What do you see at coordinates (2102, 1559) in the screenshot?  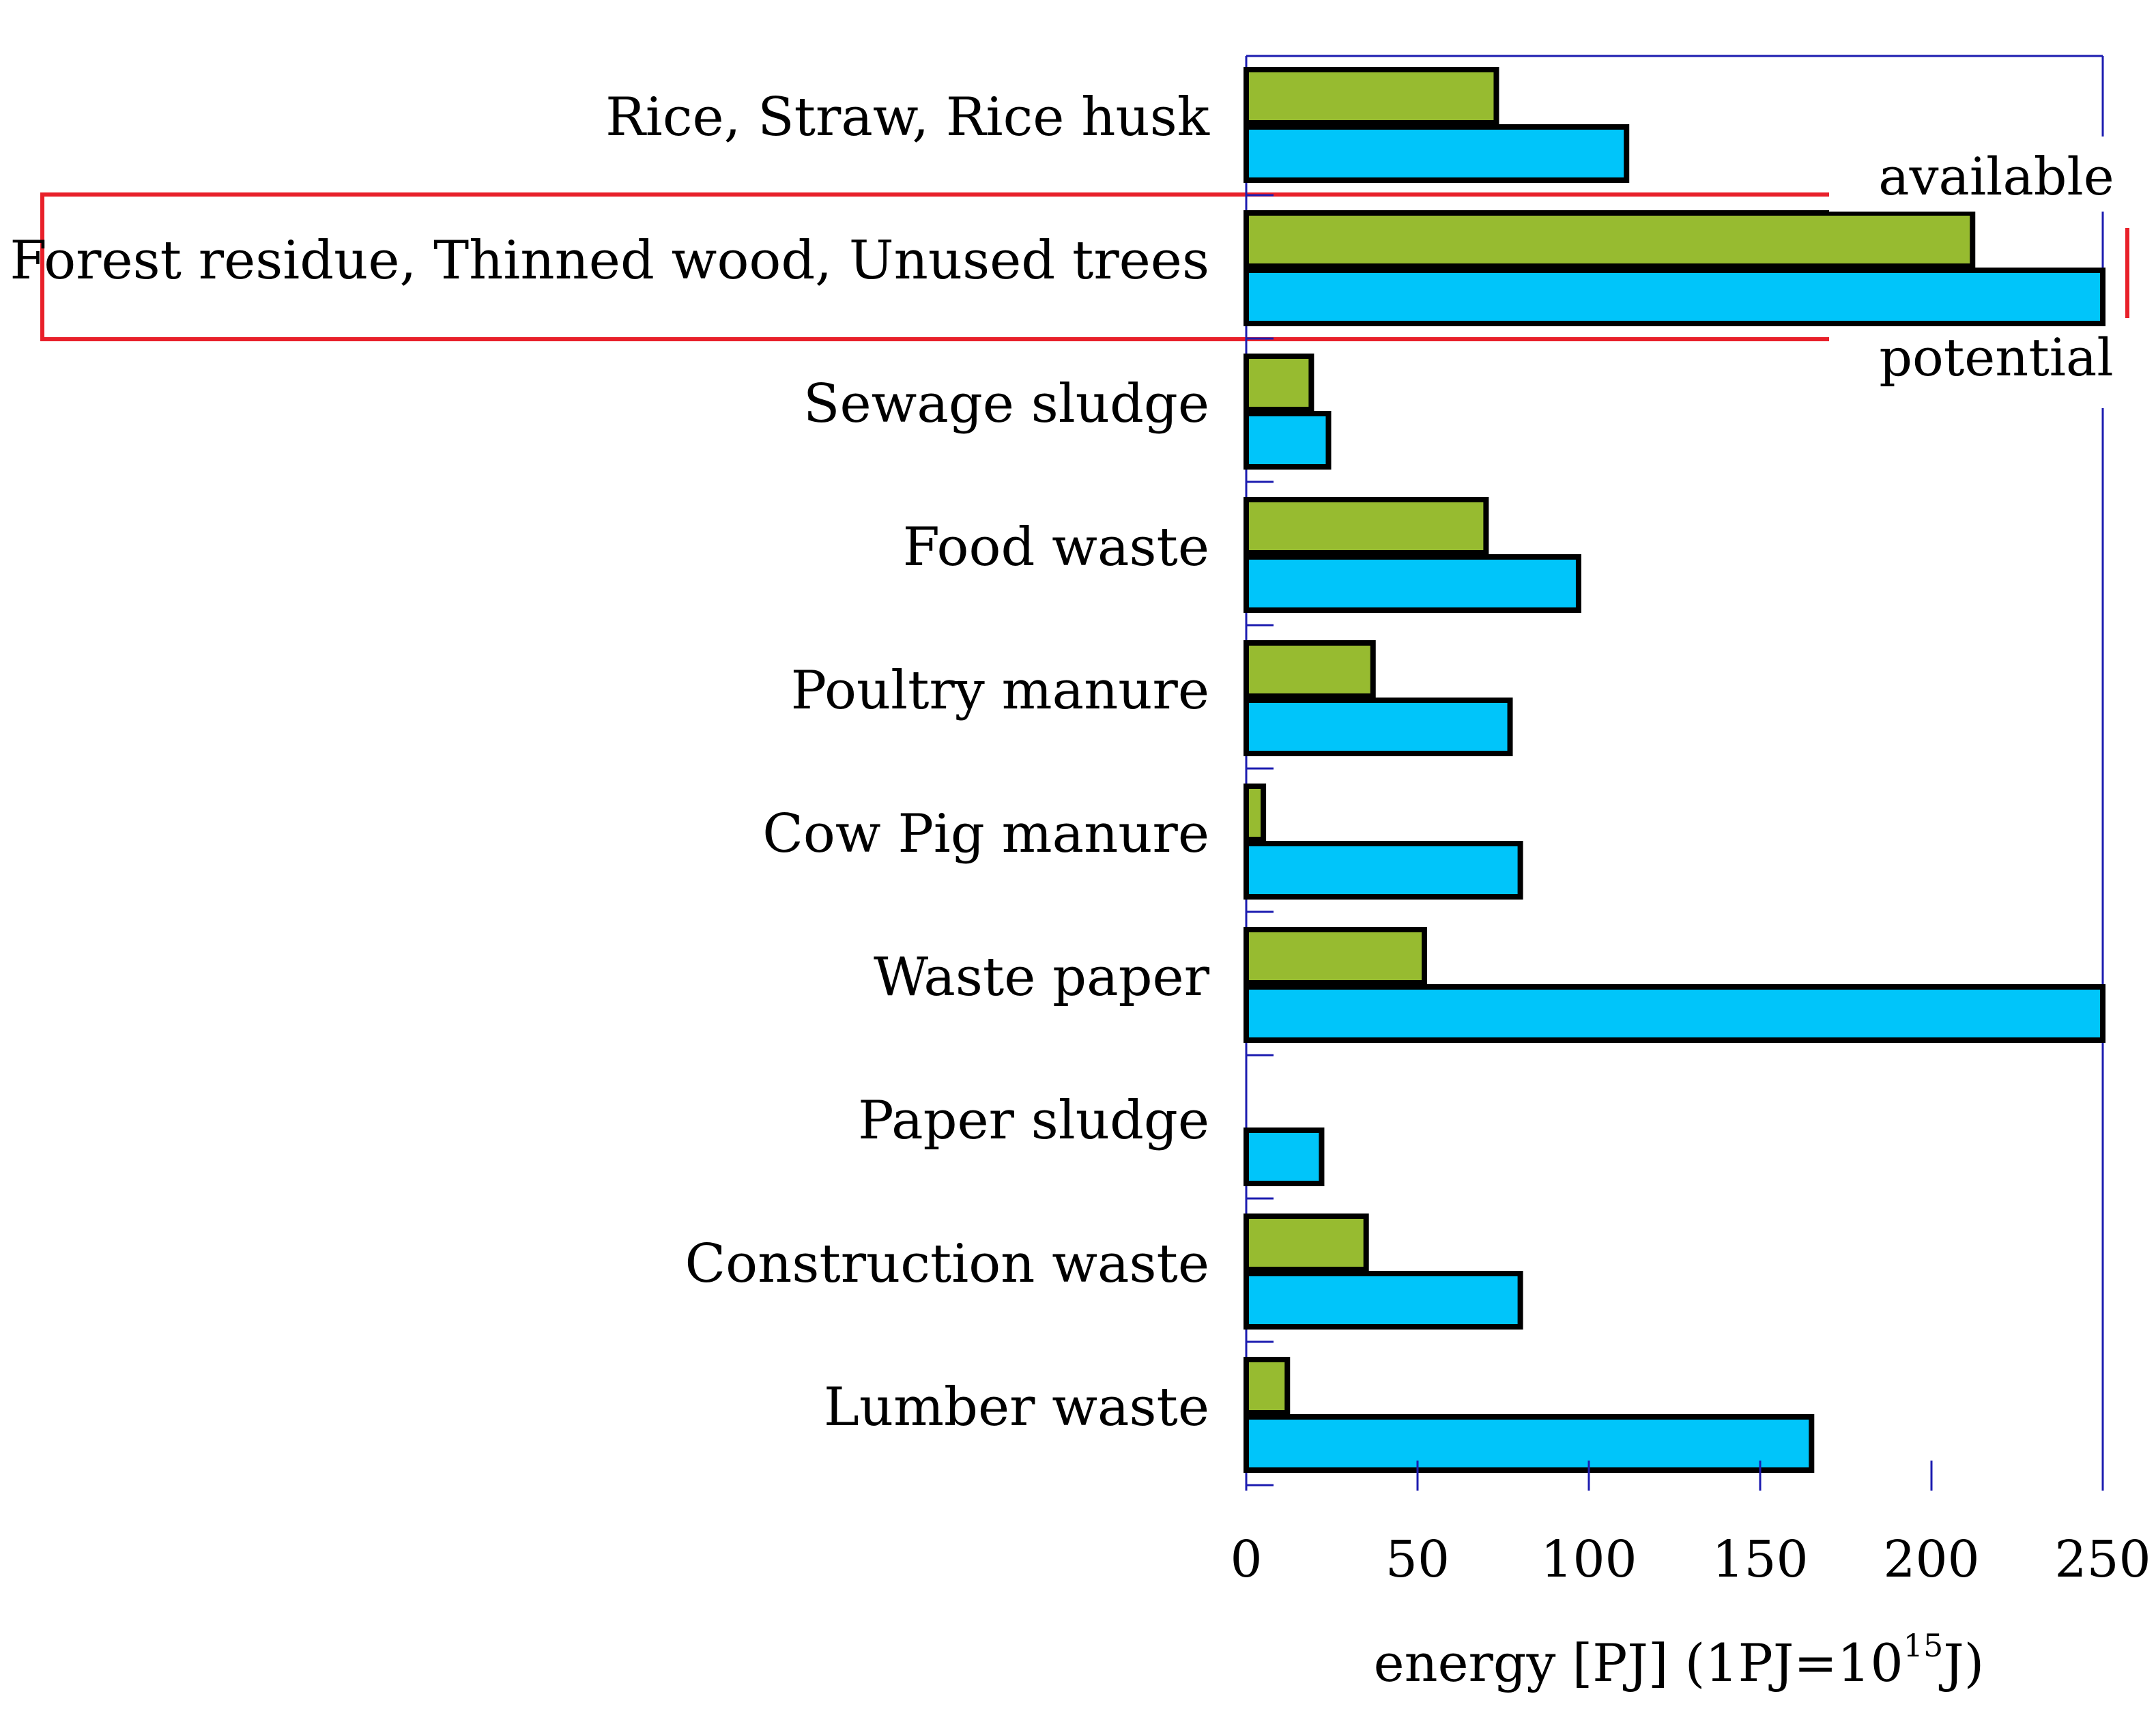 I see `x-tick-label-250: 250` at bounding box center [2102, 1559].